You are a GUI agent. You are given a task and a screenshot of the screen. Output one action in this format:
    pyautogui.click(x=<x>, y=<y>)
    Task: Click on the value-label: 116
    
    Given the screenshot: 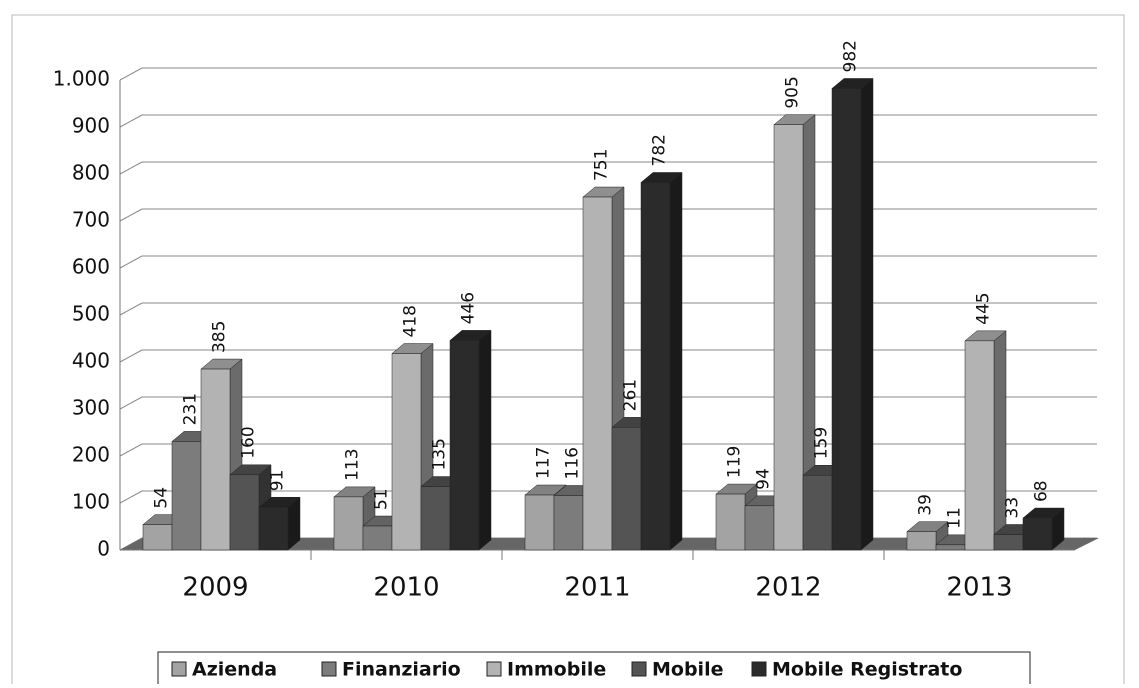 What is the action you would take?
    pyautogui.click(x=573, y=463)
    